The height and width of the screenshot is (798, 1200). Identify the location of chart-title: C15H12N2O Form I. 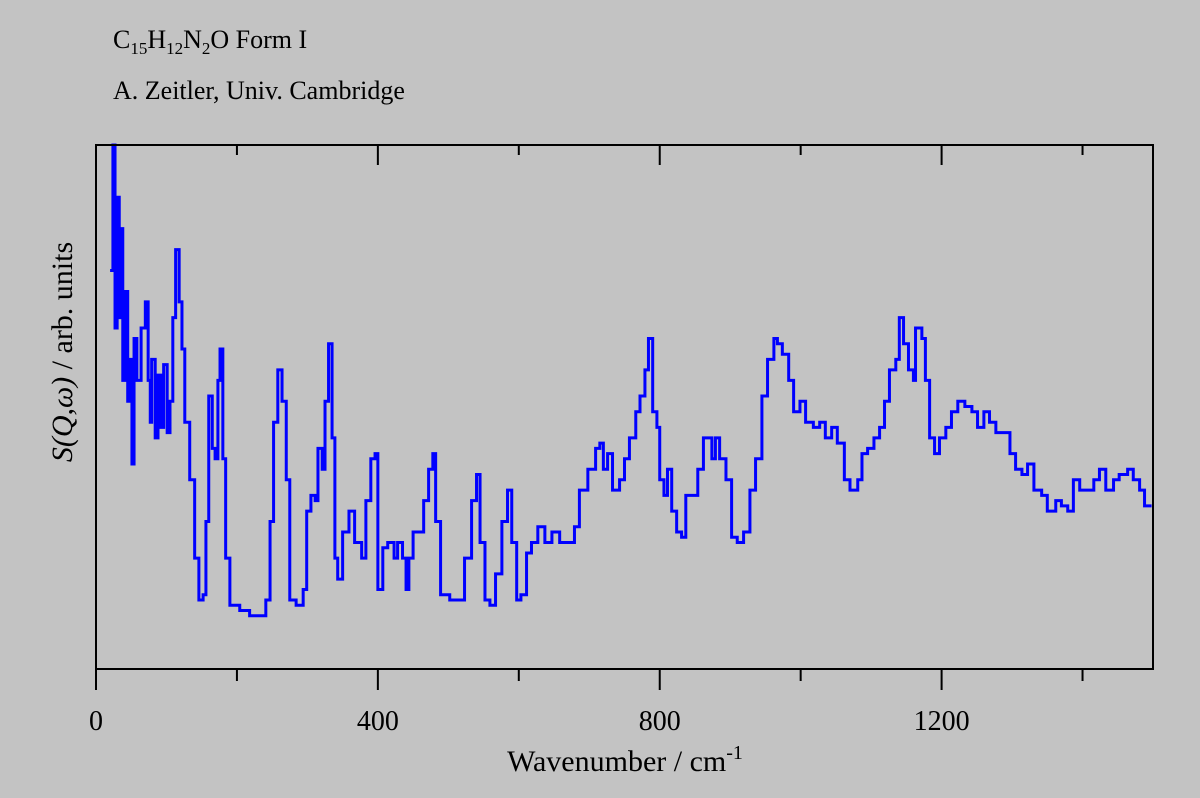
(210, 41).